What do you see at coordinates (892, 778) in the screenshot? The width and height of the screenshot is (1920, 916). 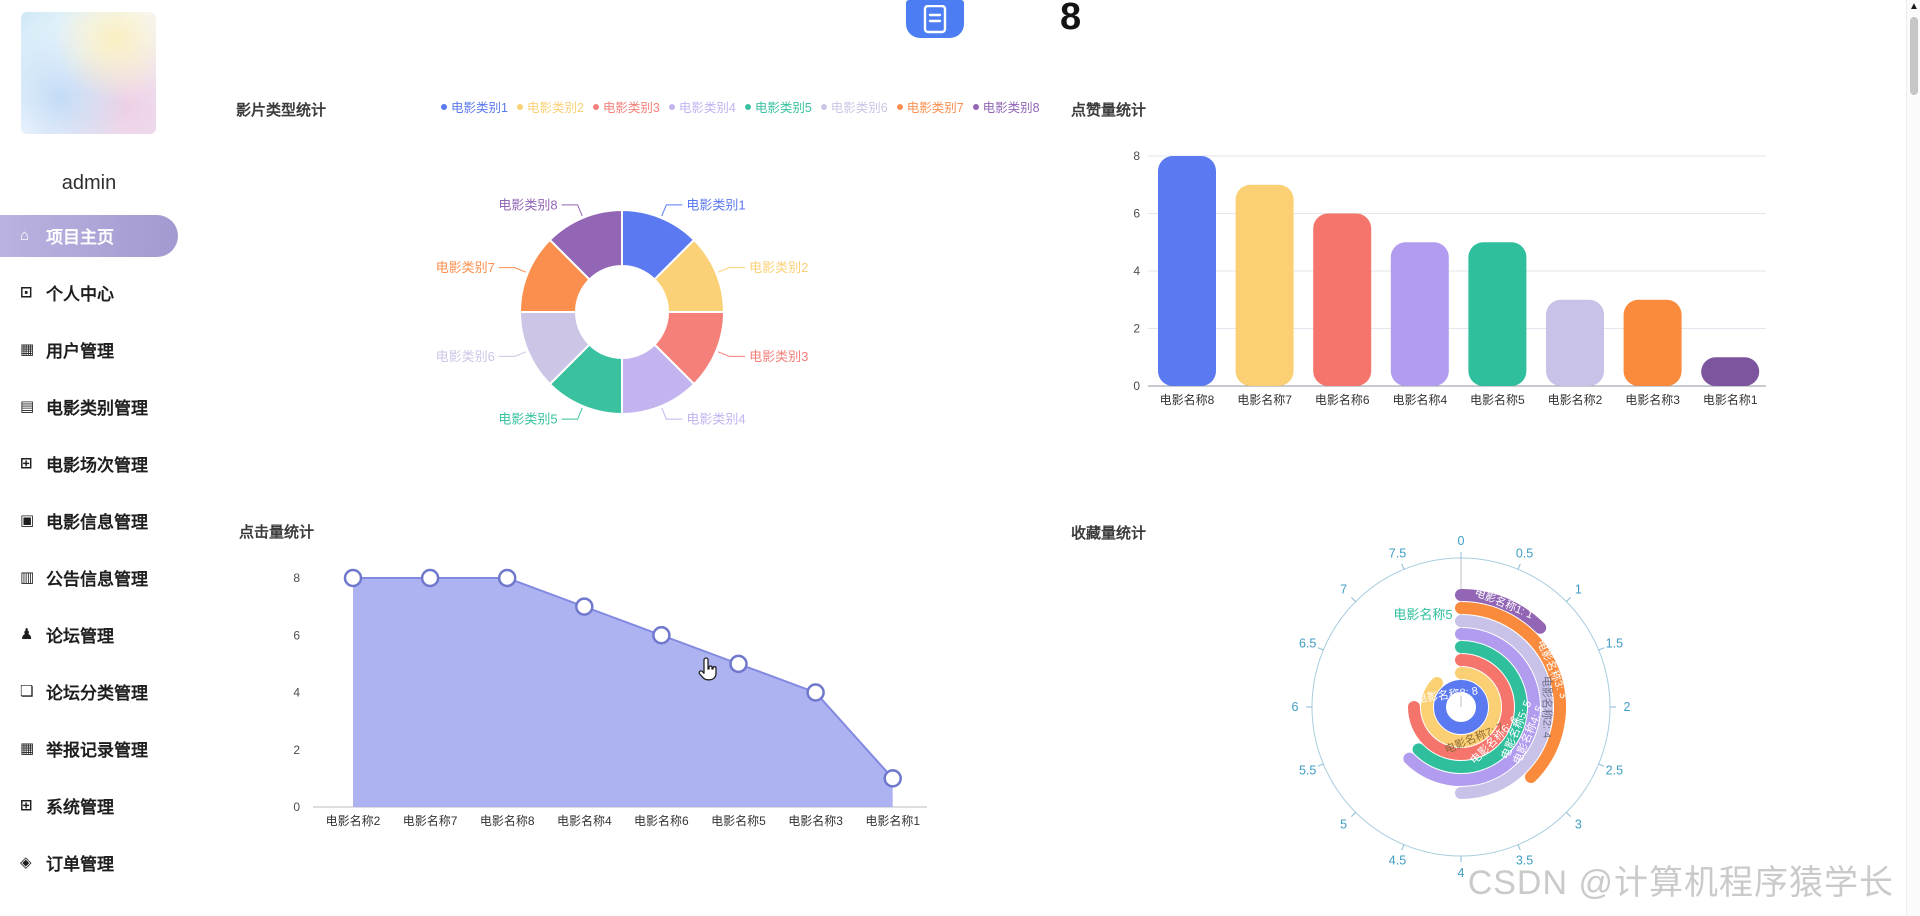 I see `area-point-电影名称1` at bounding box center [892, 778].